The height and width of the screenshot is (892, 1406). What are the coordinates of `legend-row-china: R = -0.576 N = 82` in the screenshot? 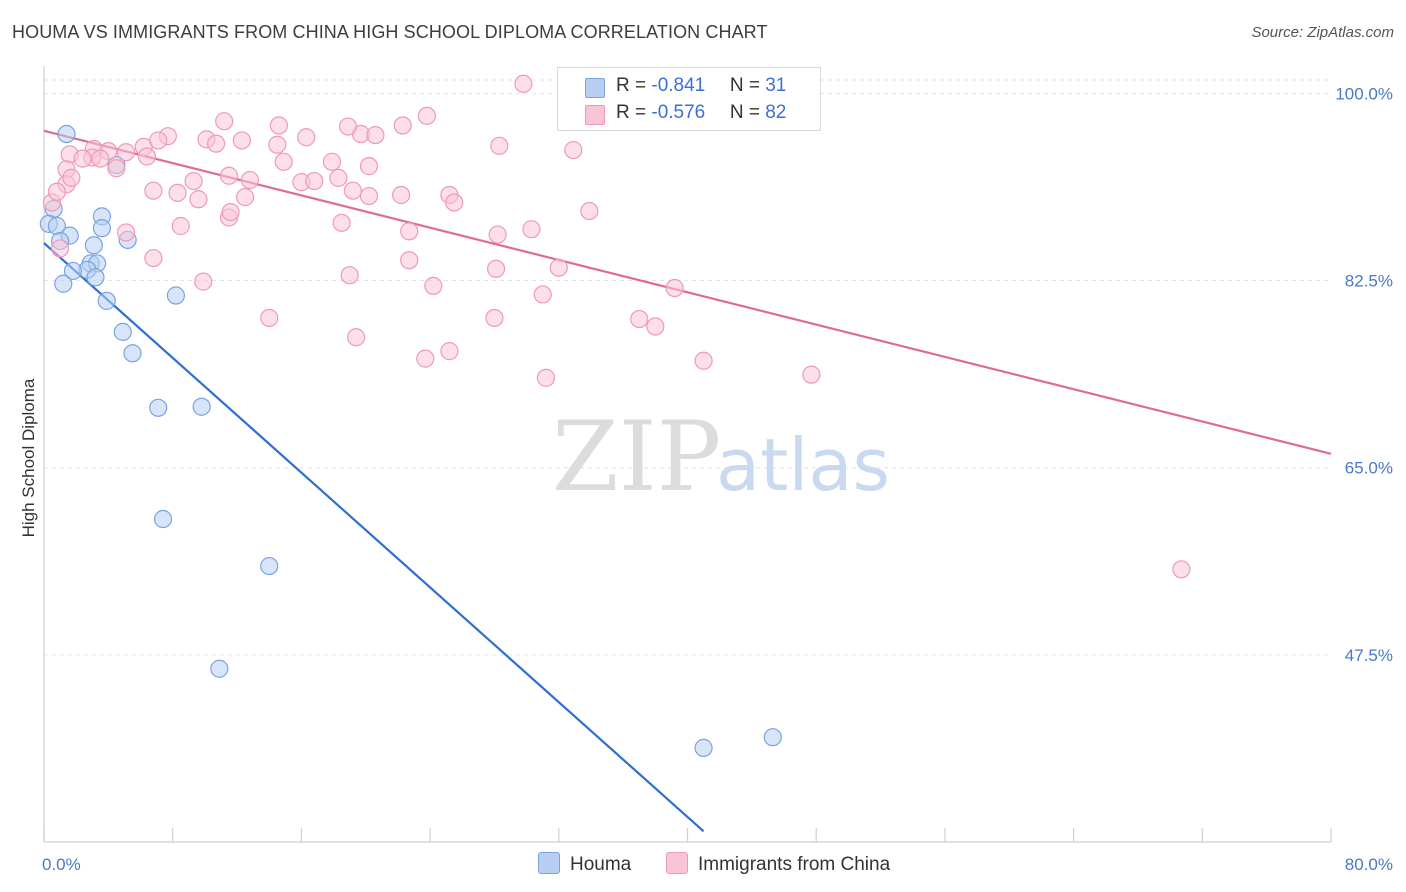 It's located at (688, 114).